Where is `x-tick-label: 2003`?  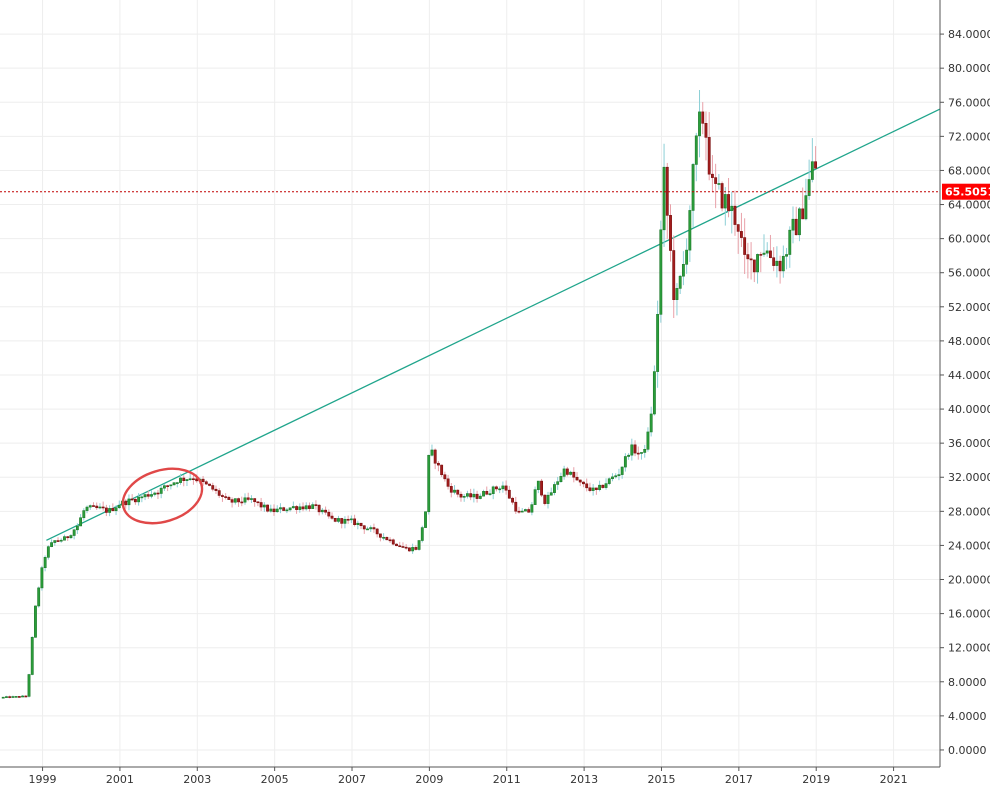 x-tick-label: 2003 is located at coordinates (197, 779).